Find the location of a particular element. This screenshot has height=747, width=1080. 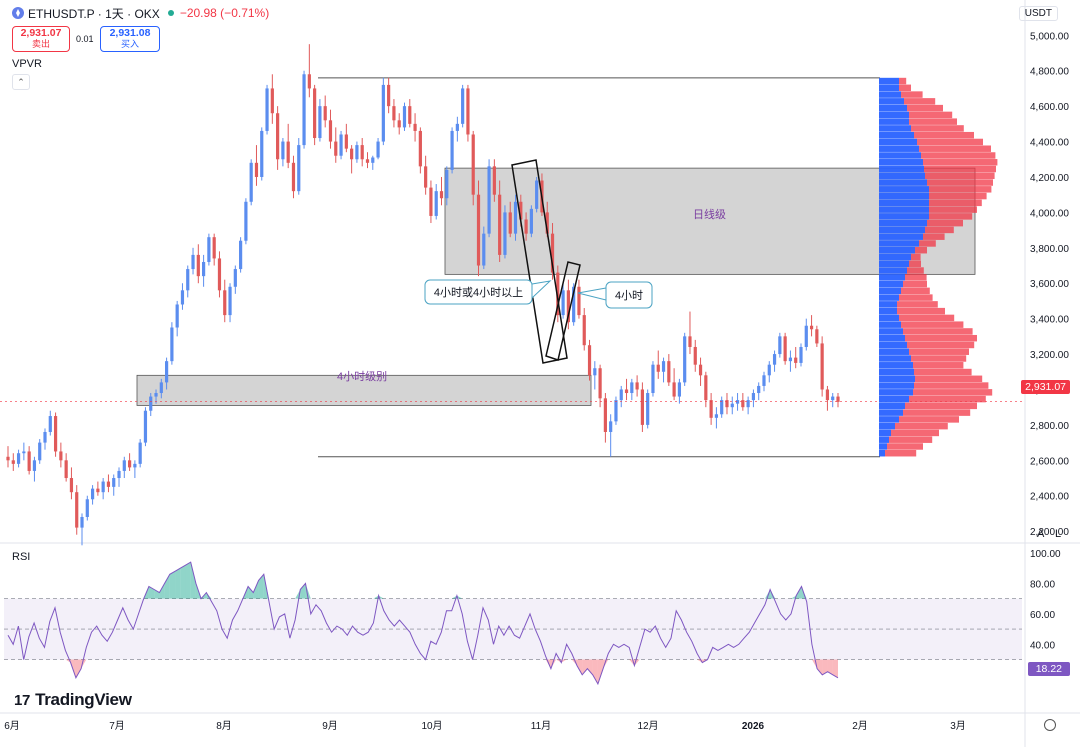

callout-right-text: 4小时 is located at coordinates (629, 295).